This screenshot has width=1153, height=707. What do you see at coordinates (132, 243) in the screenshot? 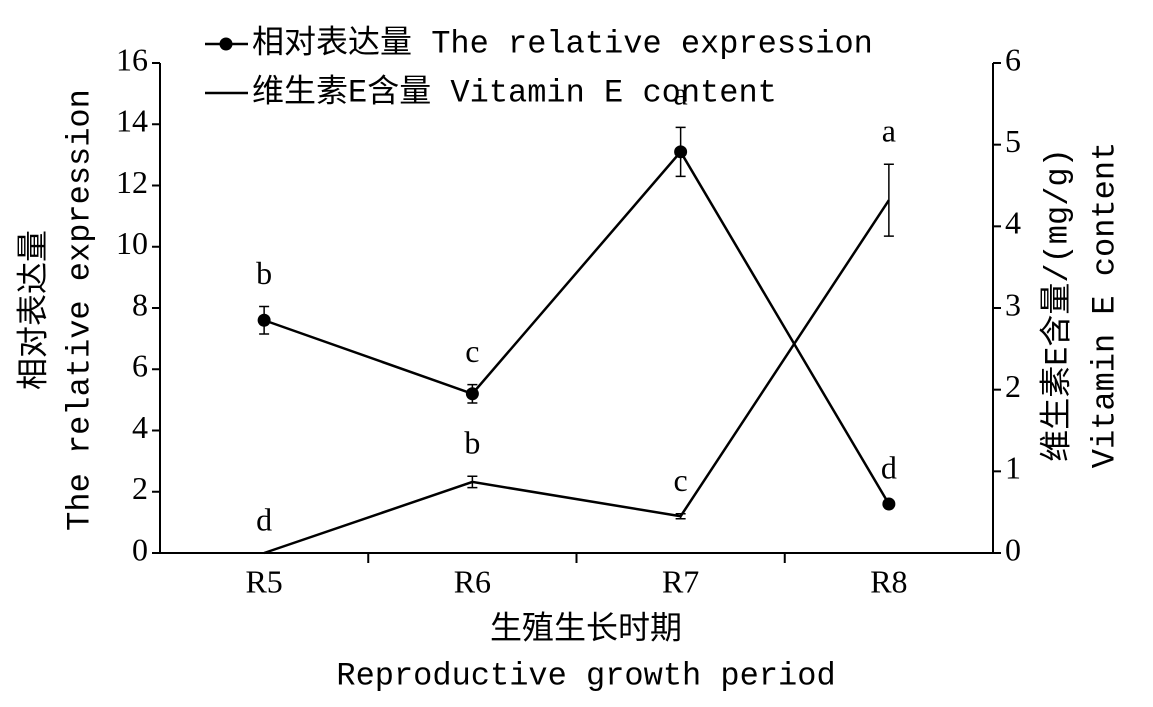
I see `y-tick-label: 10` at bounding box center [132, 243].